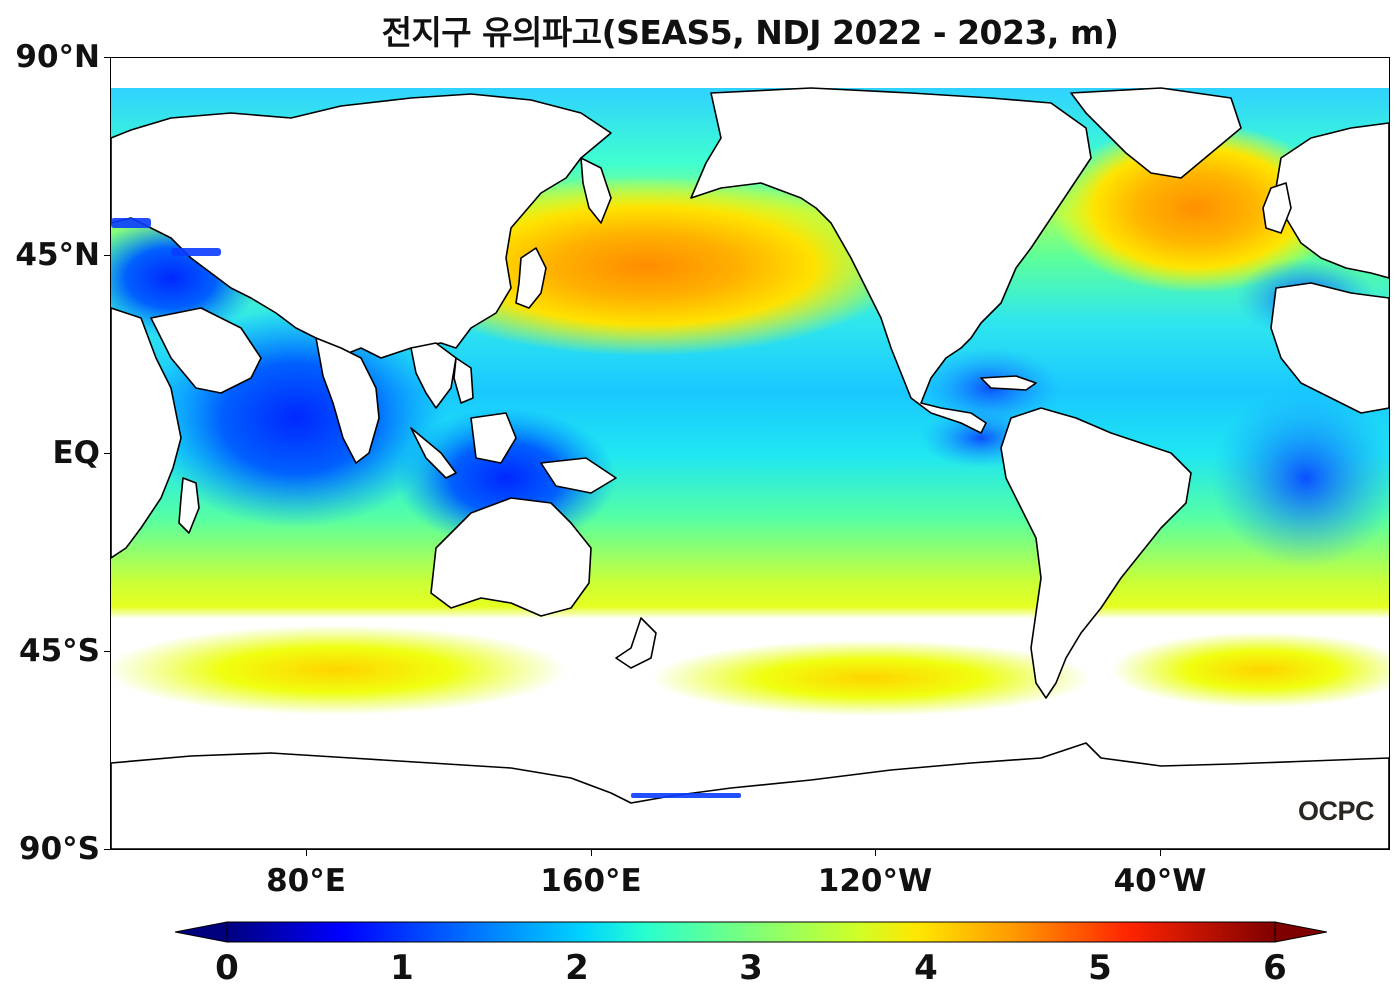  What do you see at coordinates (463, 380) in the screenshot?
I see `land-philippines` at bounding box center [463, 380].